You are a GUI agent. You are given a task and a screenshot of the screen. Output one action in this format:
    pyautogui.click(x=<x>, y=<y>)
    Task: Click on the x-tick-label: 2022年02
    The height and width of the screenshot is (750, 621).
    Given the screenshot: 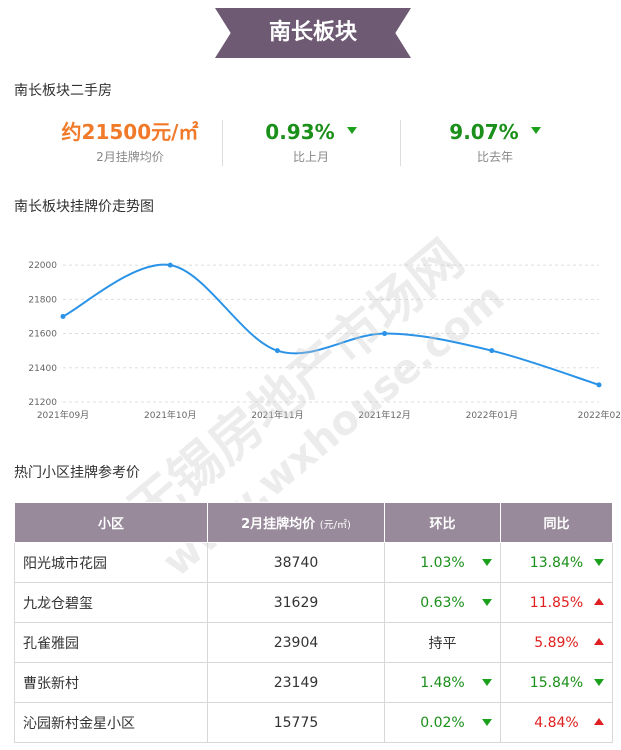 What is the action you would take?
    pyautogui.click(x=599, y=415)
    